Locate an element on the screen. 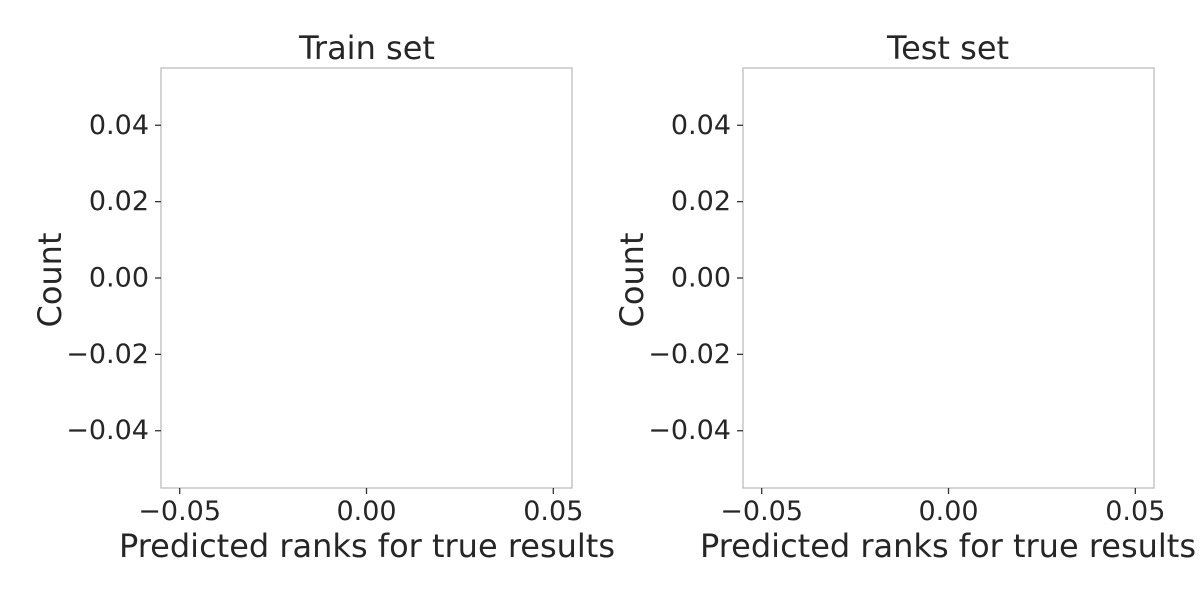  test-set-title: Test set is located at coordinates (947, 48).